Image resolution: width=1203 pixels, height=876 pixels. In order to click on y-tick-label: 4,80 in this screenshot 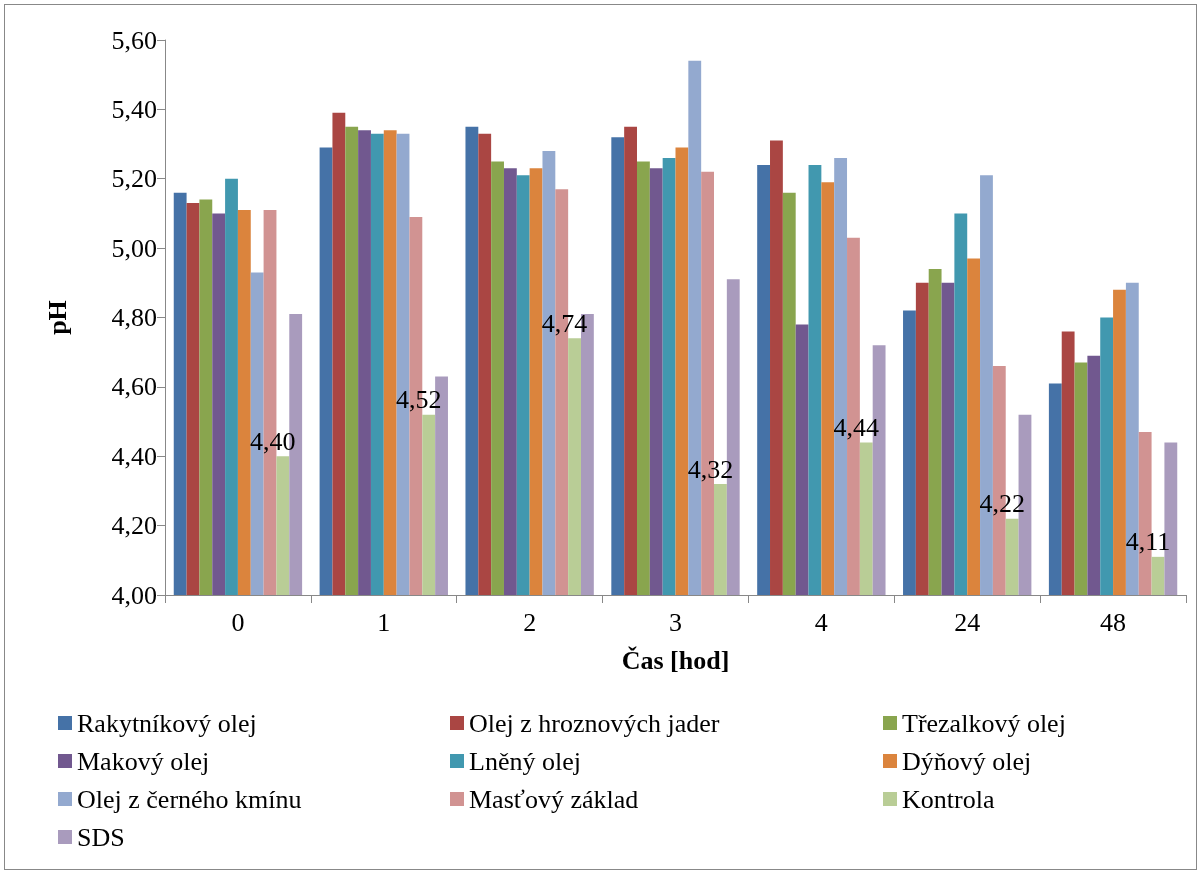, I will do `click(134, 317)`.